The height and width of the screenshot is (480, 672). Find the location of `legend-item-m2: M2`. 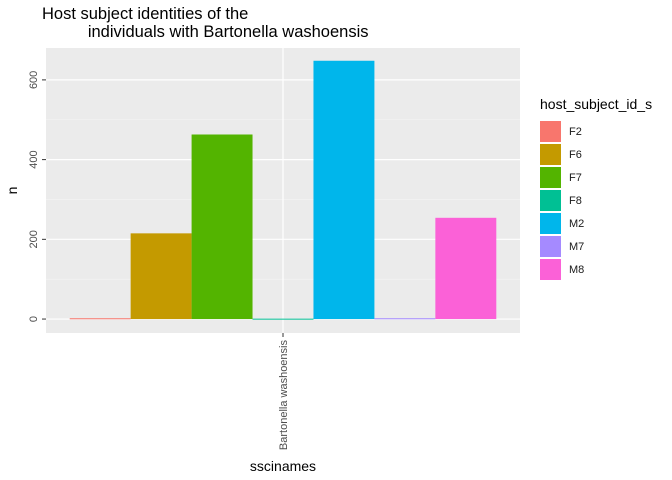

legend-item-m2: M2 is located at coordinates (596, 223).